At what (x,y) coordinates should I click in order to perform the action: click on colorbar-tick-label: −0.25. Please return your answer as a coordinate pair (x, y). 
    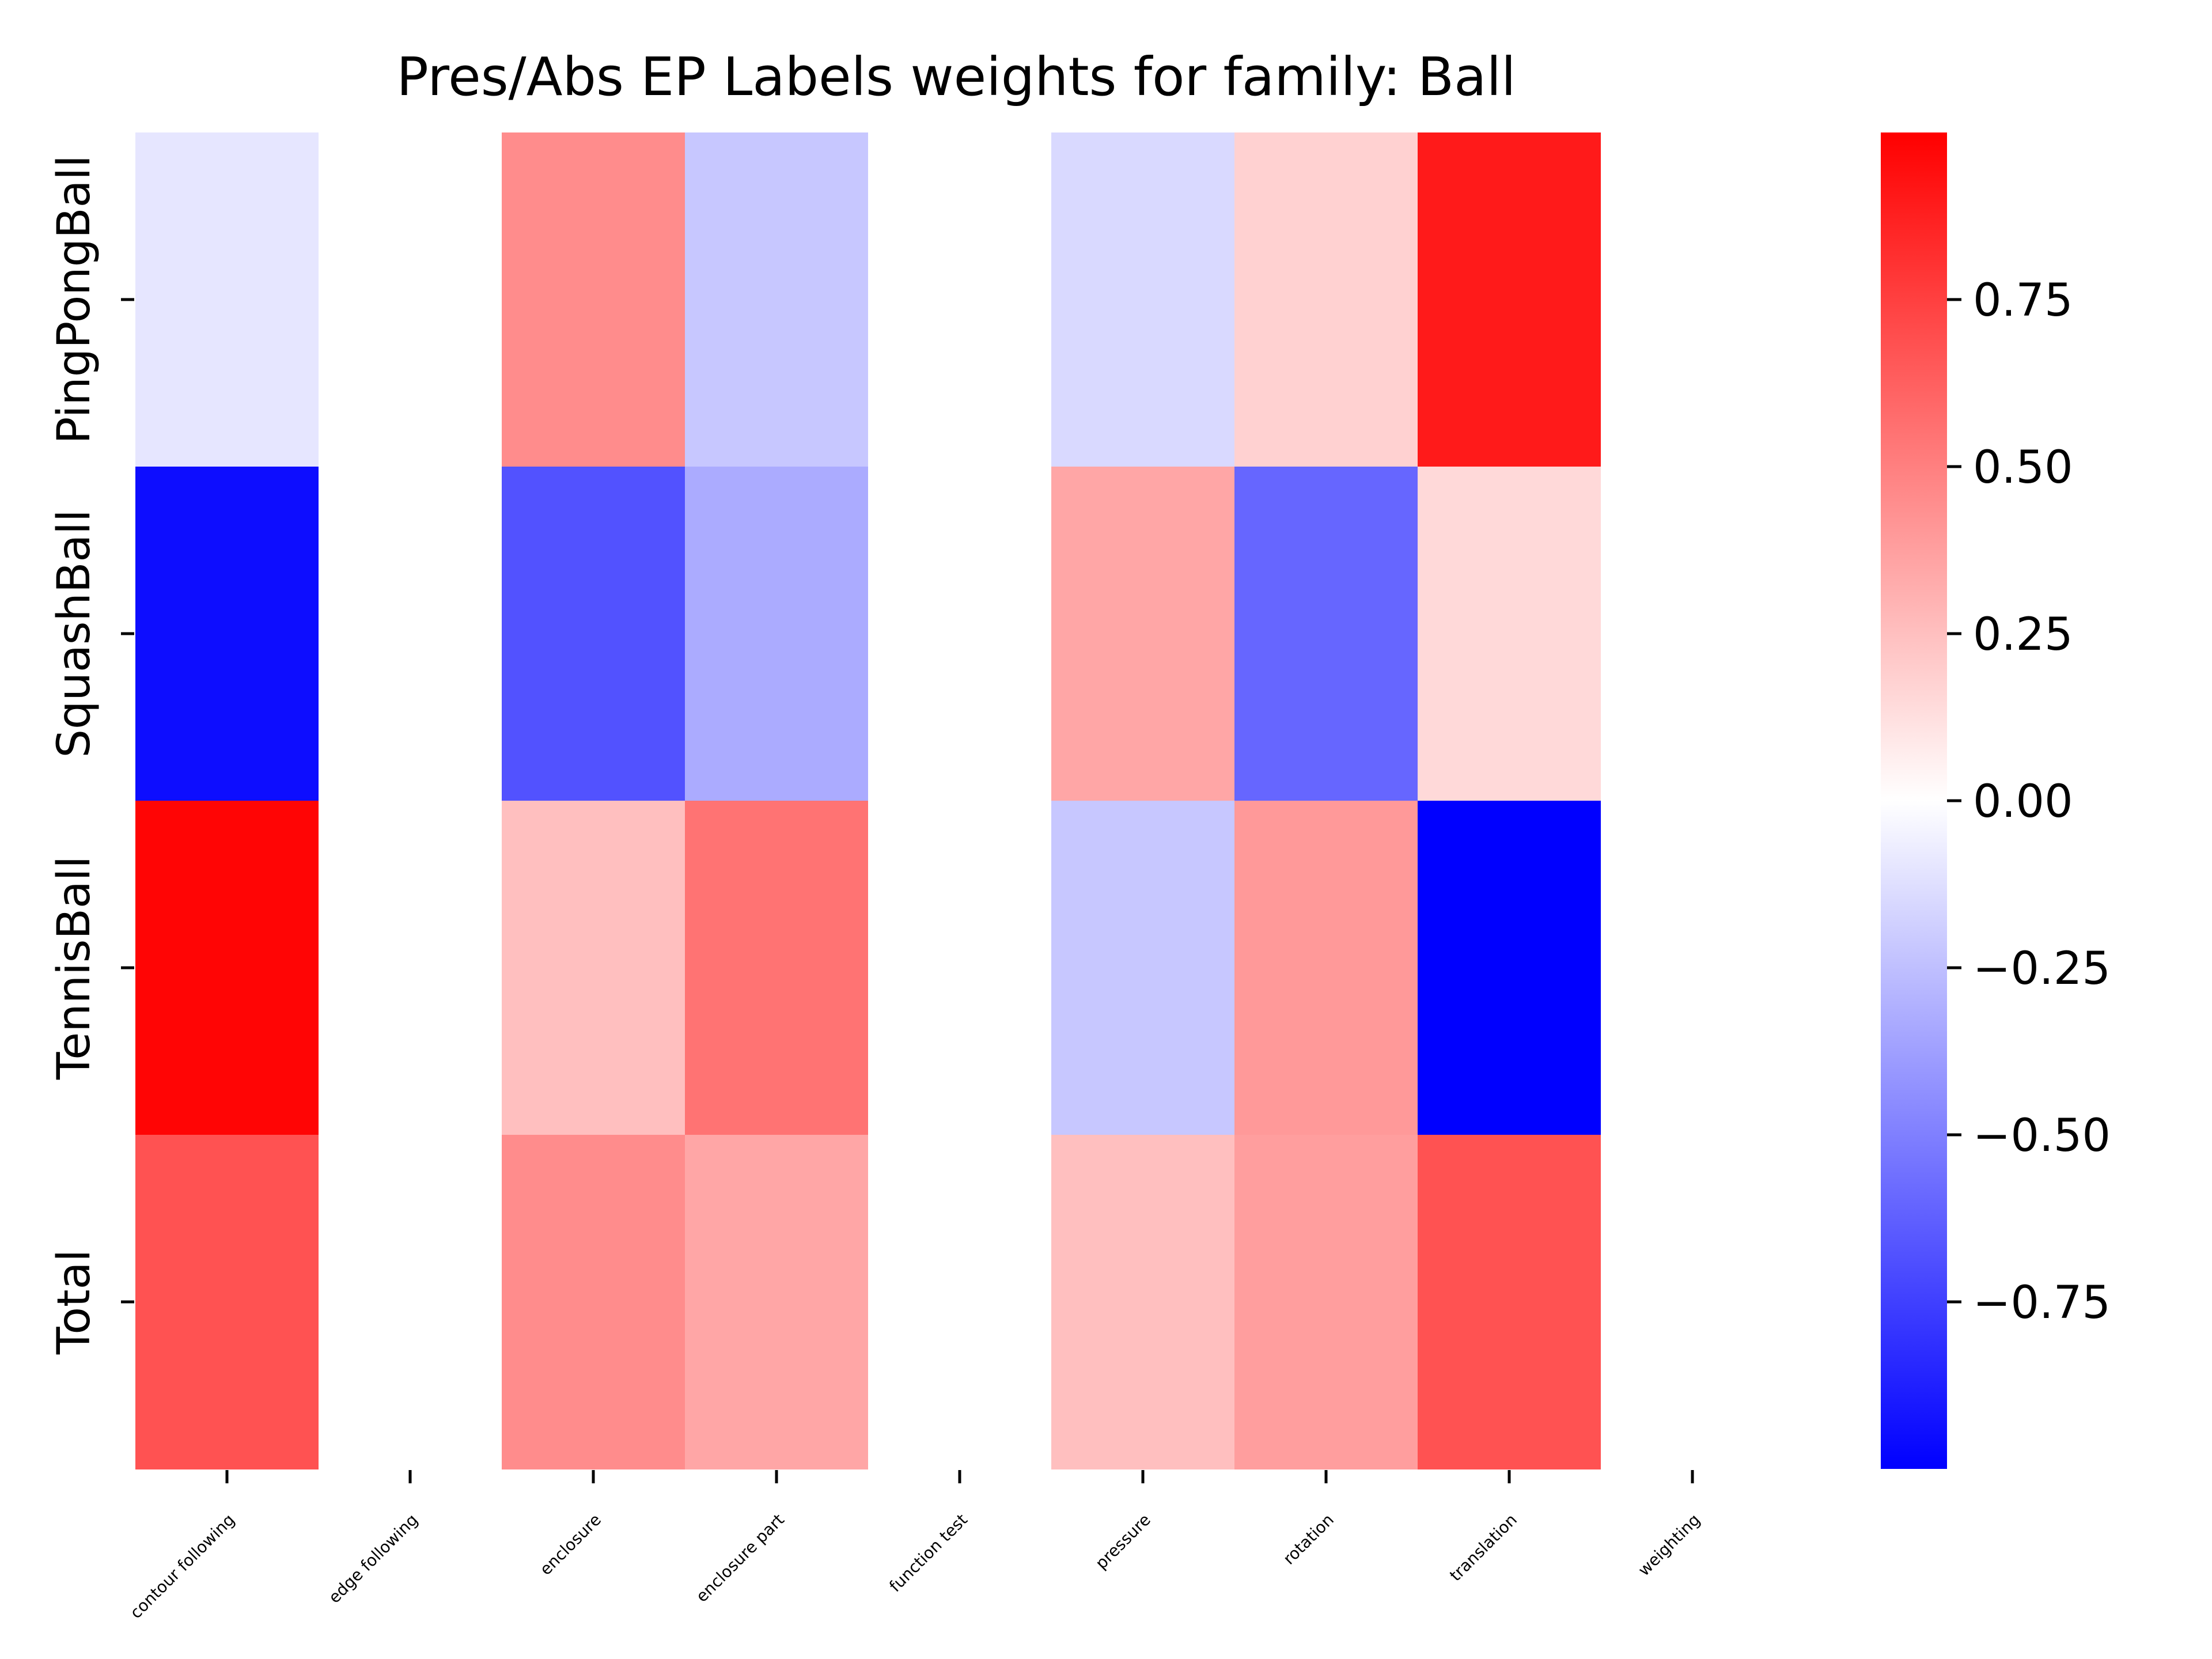
    Looking at the image, I should click on (2042, 969).